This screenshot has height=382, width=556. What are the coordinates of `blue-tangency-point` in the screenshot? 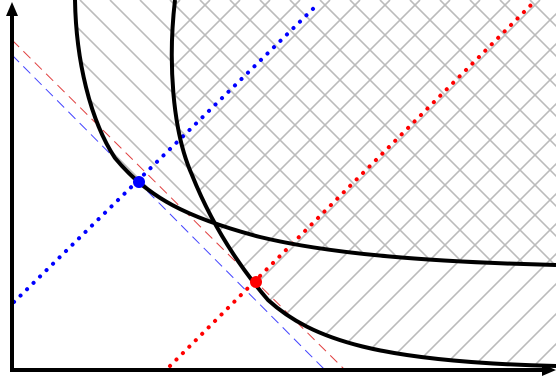 It's located at (139, 182).